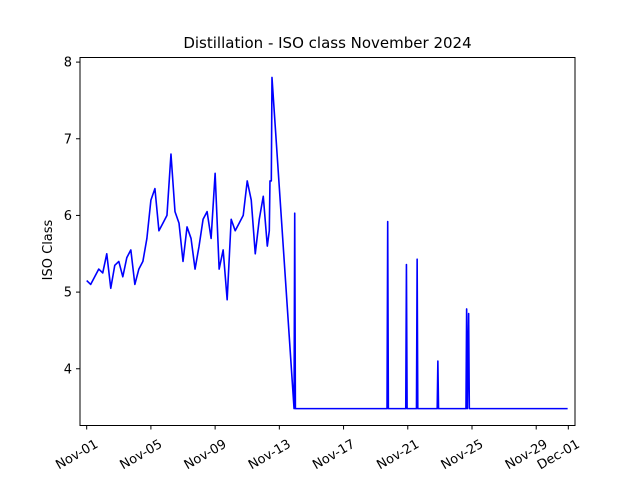  I want to click on x-tick-label: Nov-09, so click(206, 455).